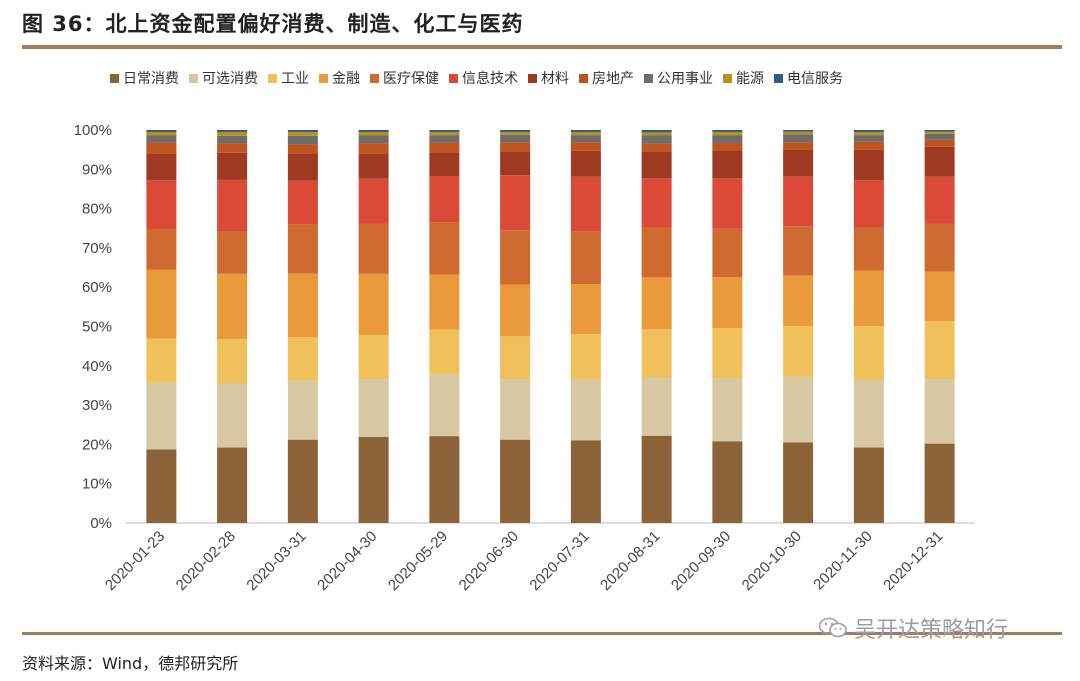 The image size is (1080, 681). I want to click on x-tick-label: 2020-08-31, so click(630, 561).